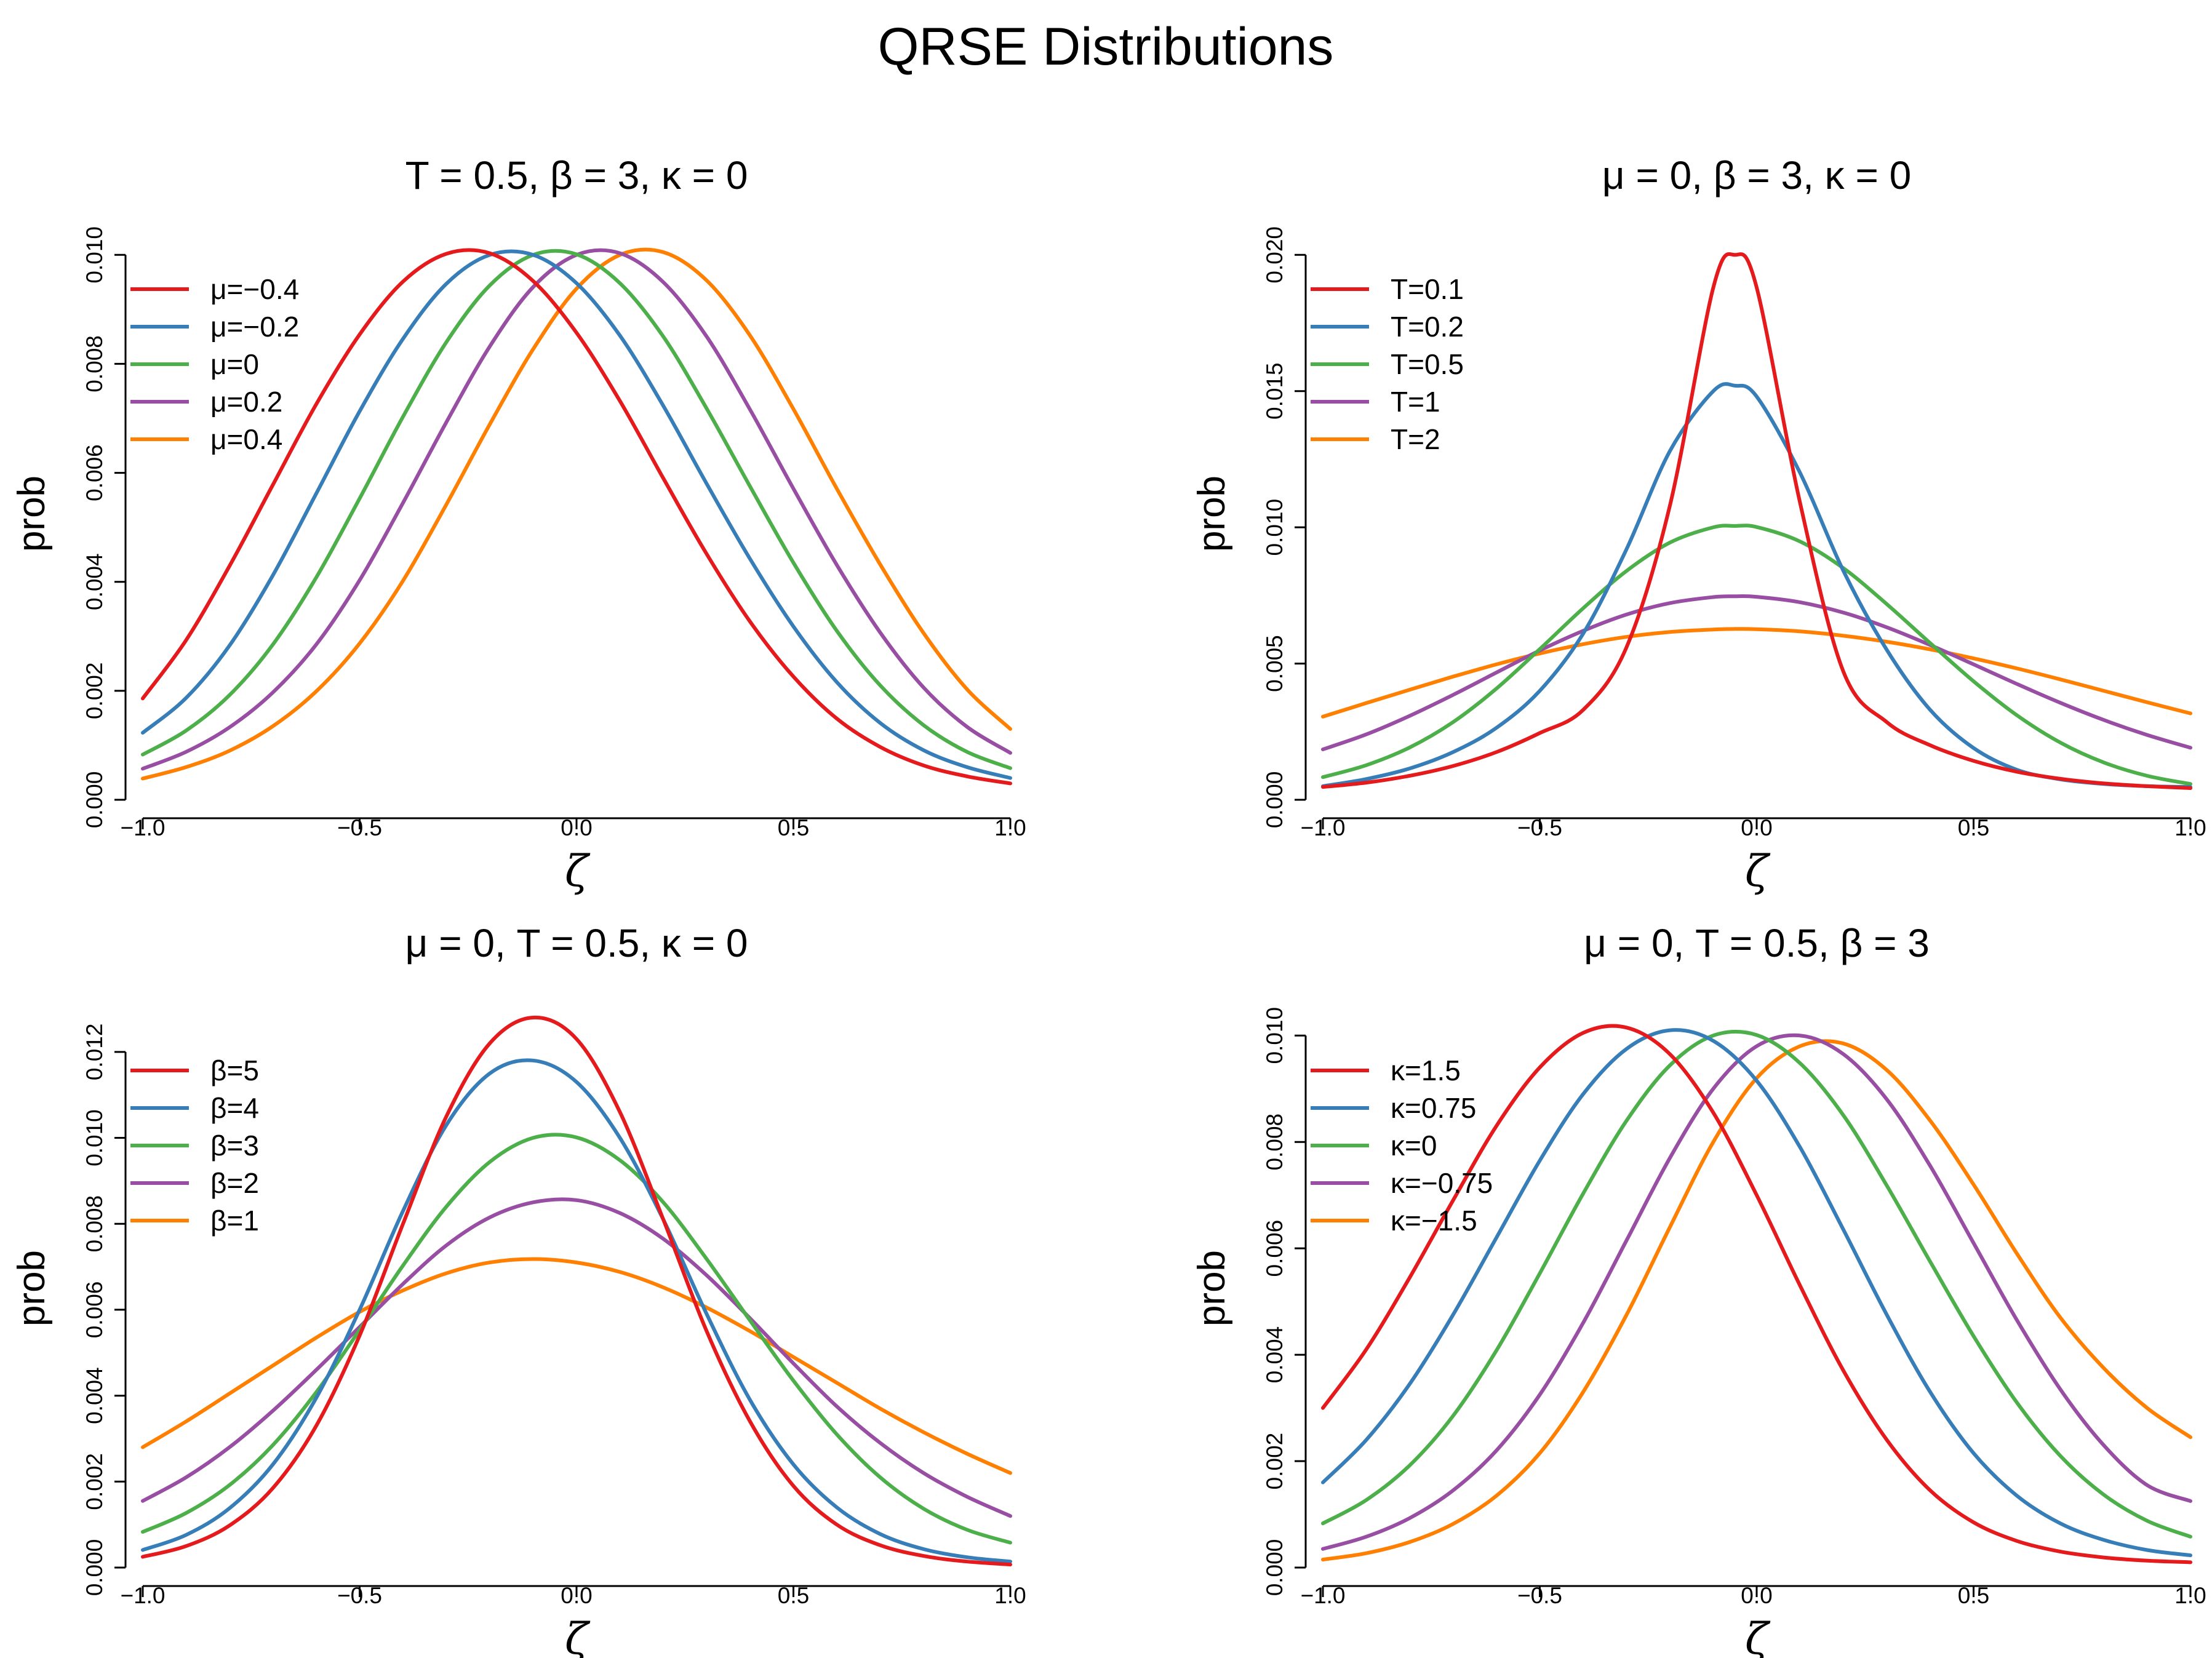 Image resolution: width=2212 pixels, height=1658 pixels. What do you see at coordinates (1274, 255) in the screenshot?
I see `y-tick-label: 0.020` at bounding box center [1274, 255].